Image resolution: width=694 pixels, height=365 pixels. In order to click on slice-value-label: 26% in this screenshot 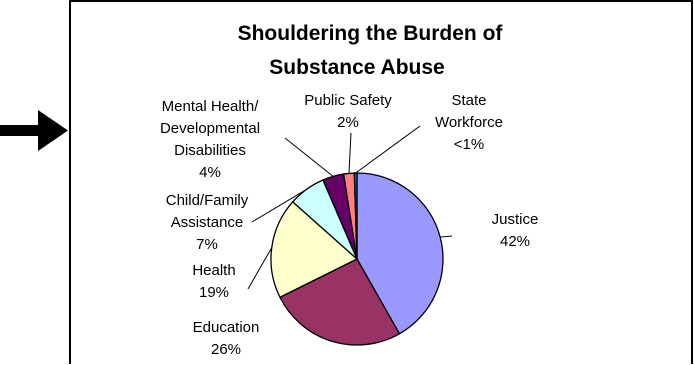, I will do `click(226, 349)`.